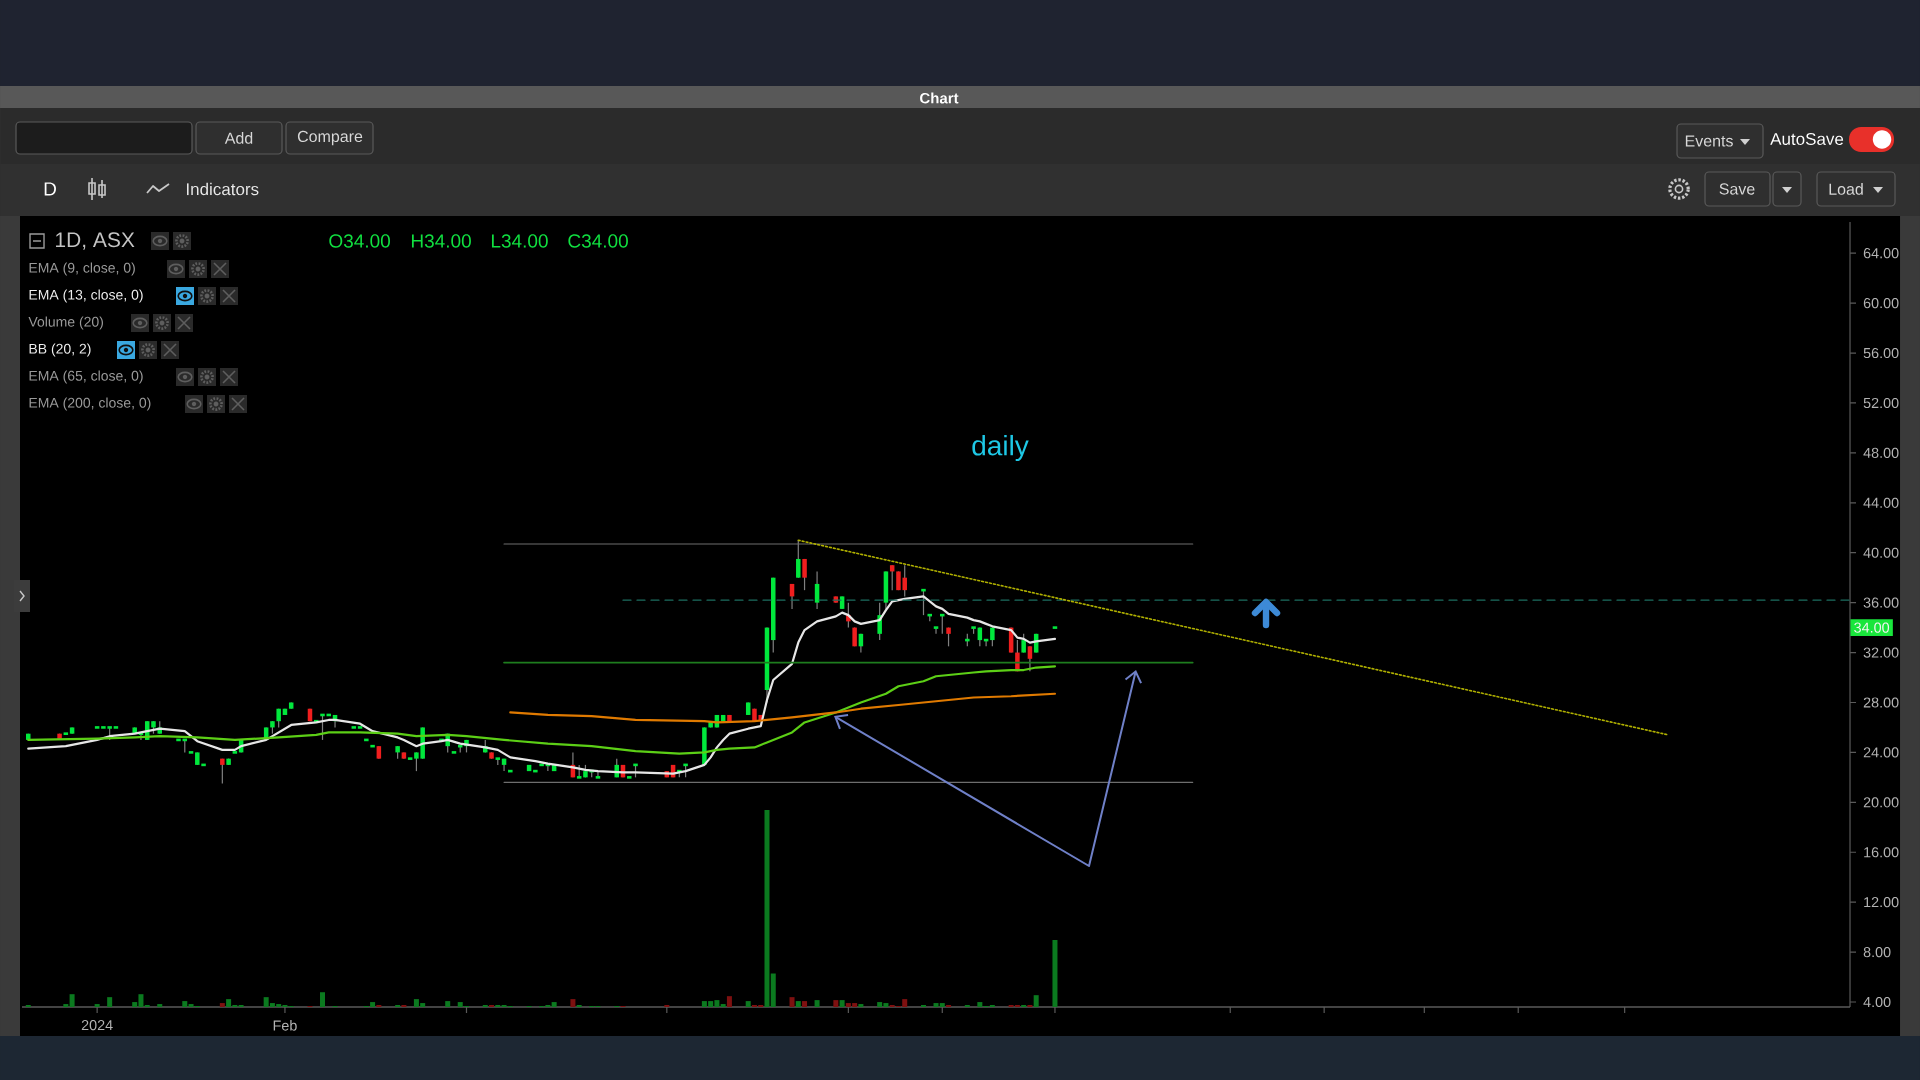 The height and width of the screenshot is (1080, 1920). What do you see at coordinates (86, 296) in the screenshot?
I see `annotation: EMA (13, close, 0)` at bounding box center [86, 296].